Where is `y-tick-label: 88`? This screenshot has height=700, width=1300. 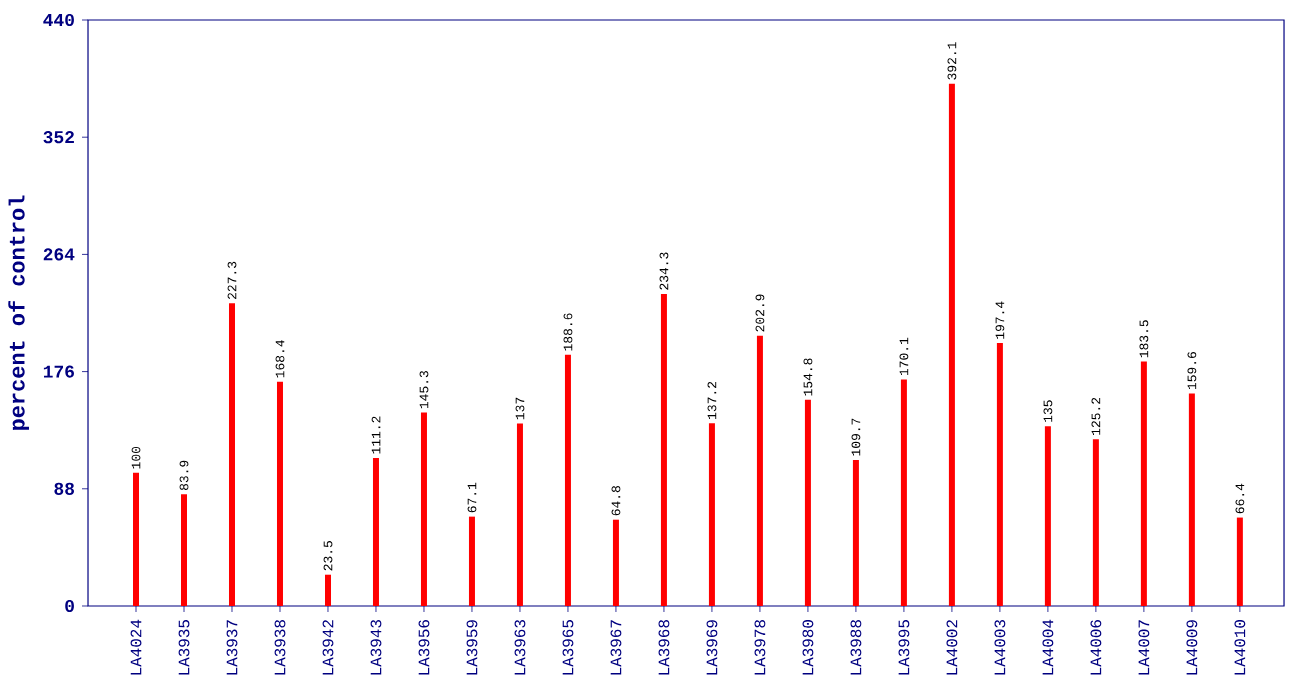 y-tick-label: 88 is located at coordinates (64, 488).